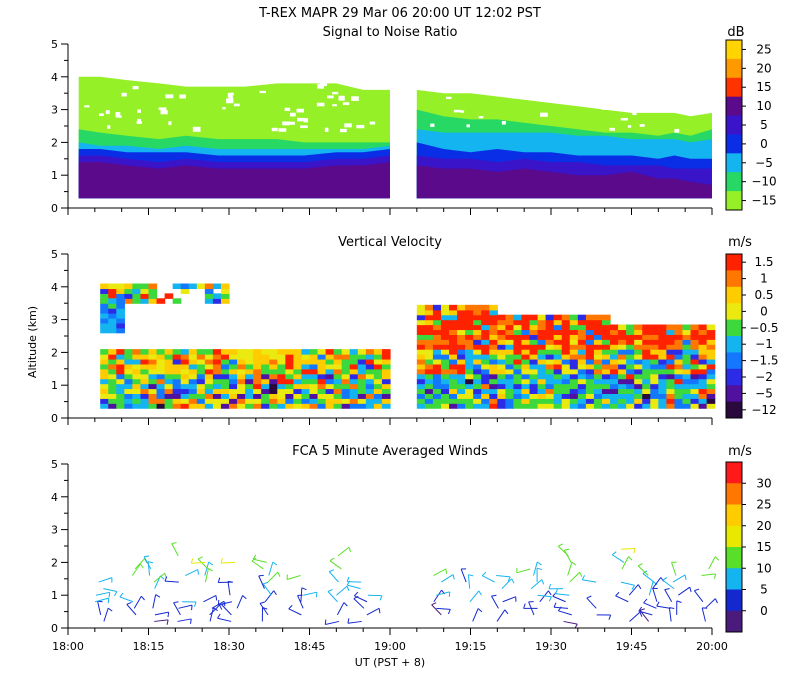 The height and width of the screenshot is (700, 800). What do you see at coordinates (735, 32) in the screenshot?
I see `snr-colorbar-unit: dB` at bounding box center [735, 32].